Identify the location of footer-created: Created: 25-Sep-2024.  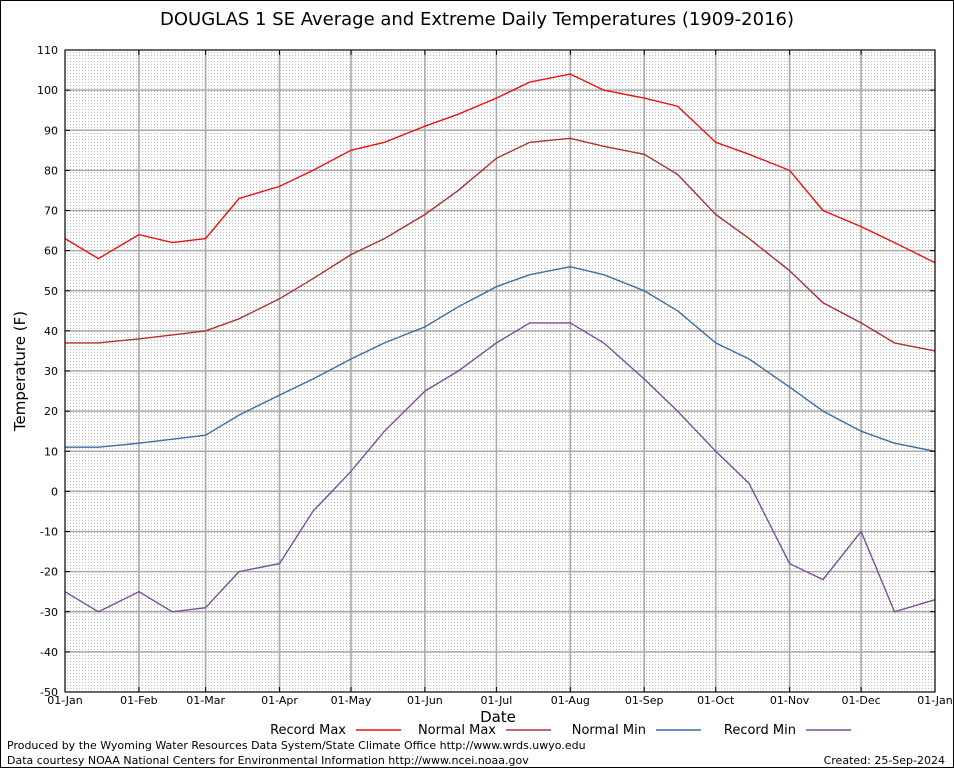
(884, 760).